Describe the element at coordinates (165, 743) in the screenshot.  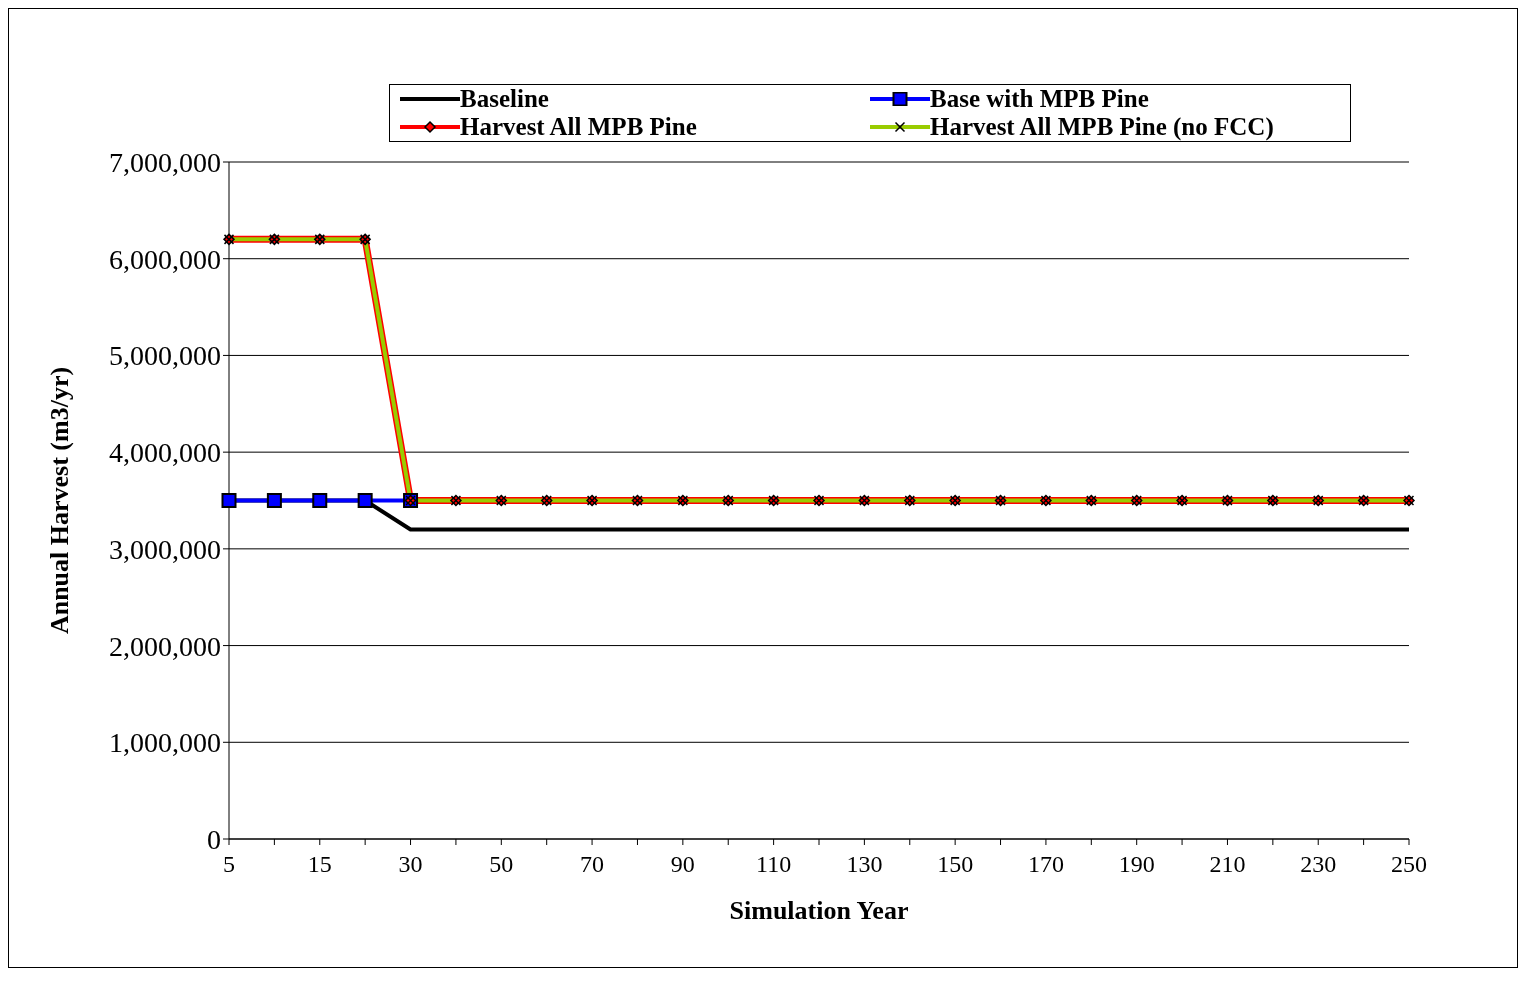
I see `y-tick-label: 1,000,000` at that location.